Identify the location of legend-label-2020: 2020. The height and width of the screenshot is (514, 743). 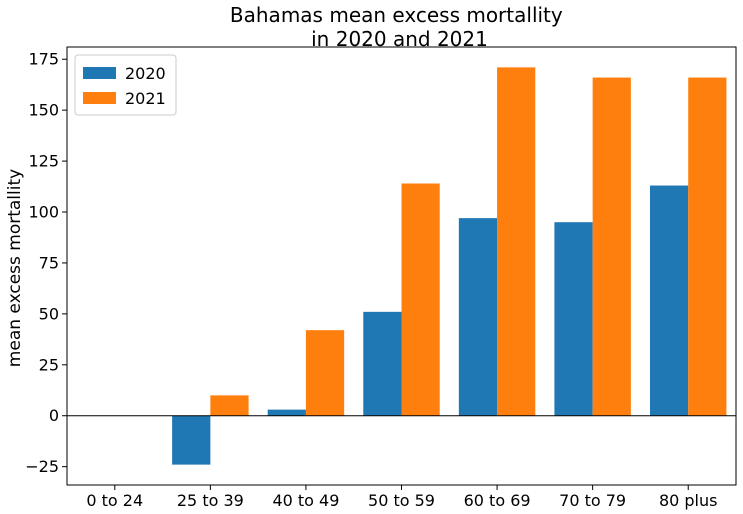
(145, 73).